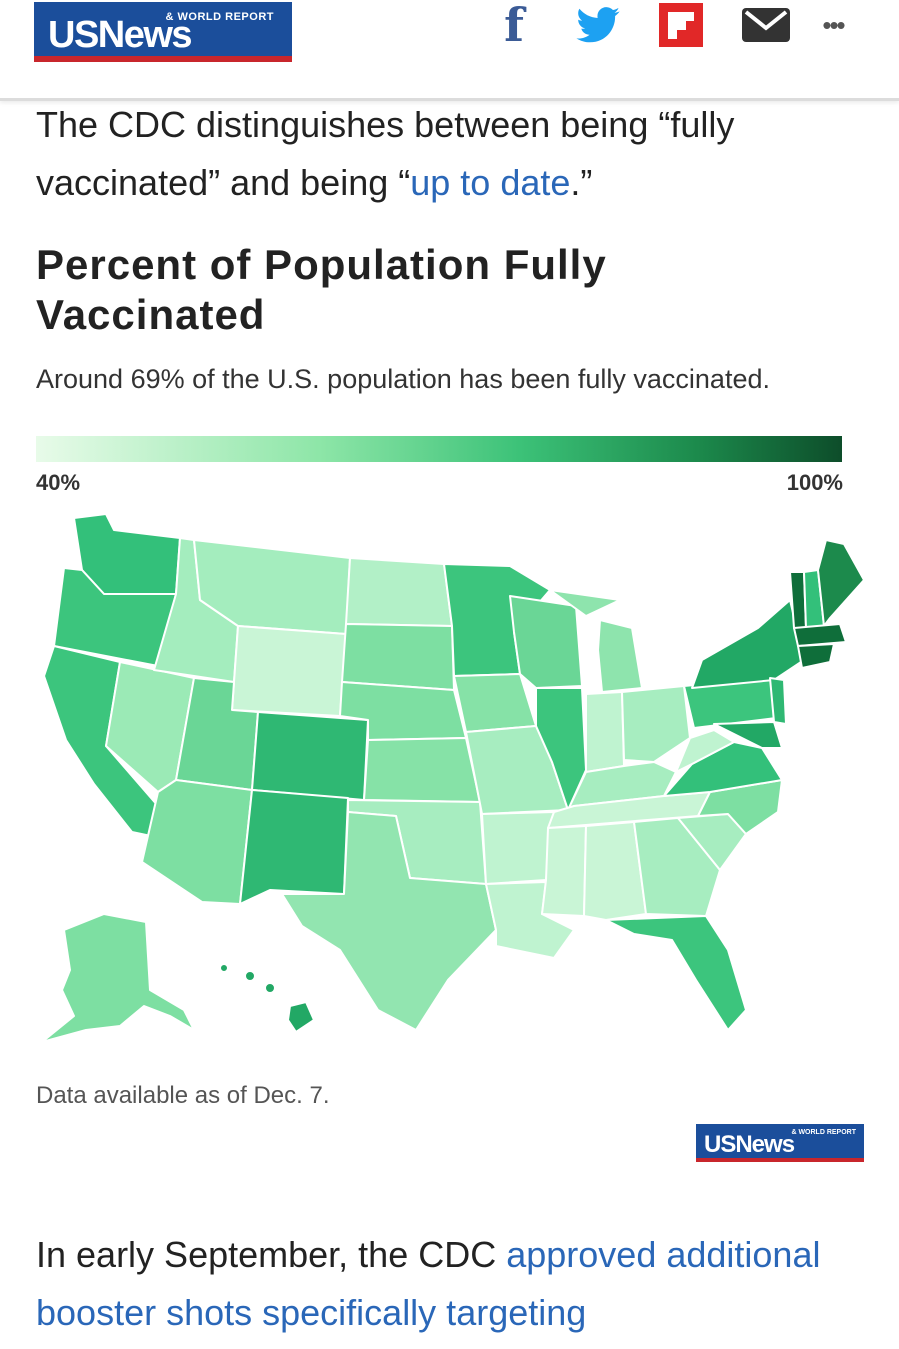  Describe the element at coordinates (605, 732) in the screenshot. I see `state-indiana` at that location.